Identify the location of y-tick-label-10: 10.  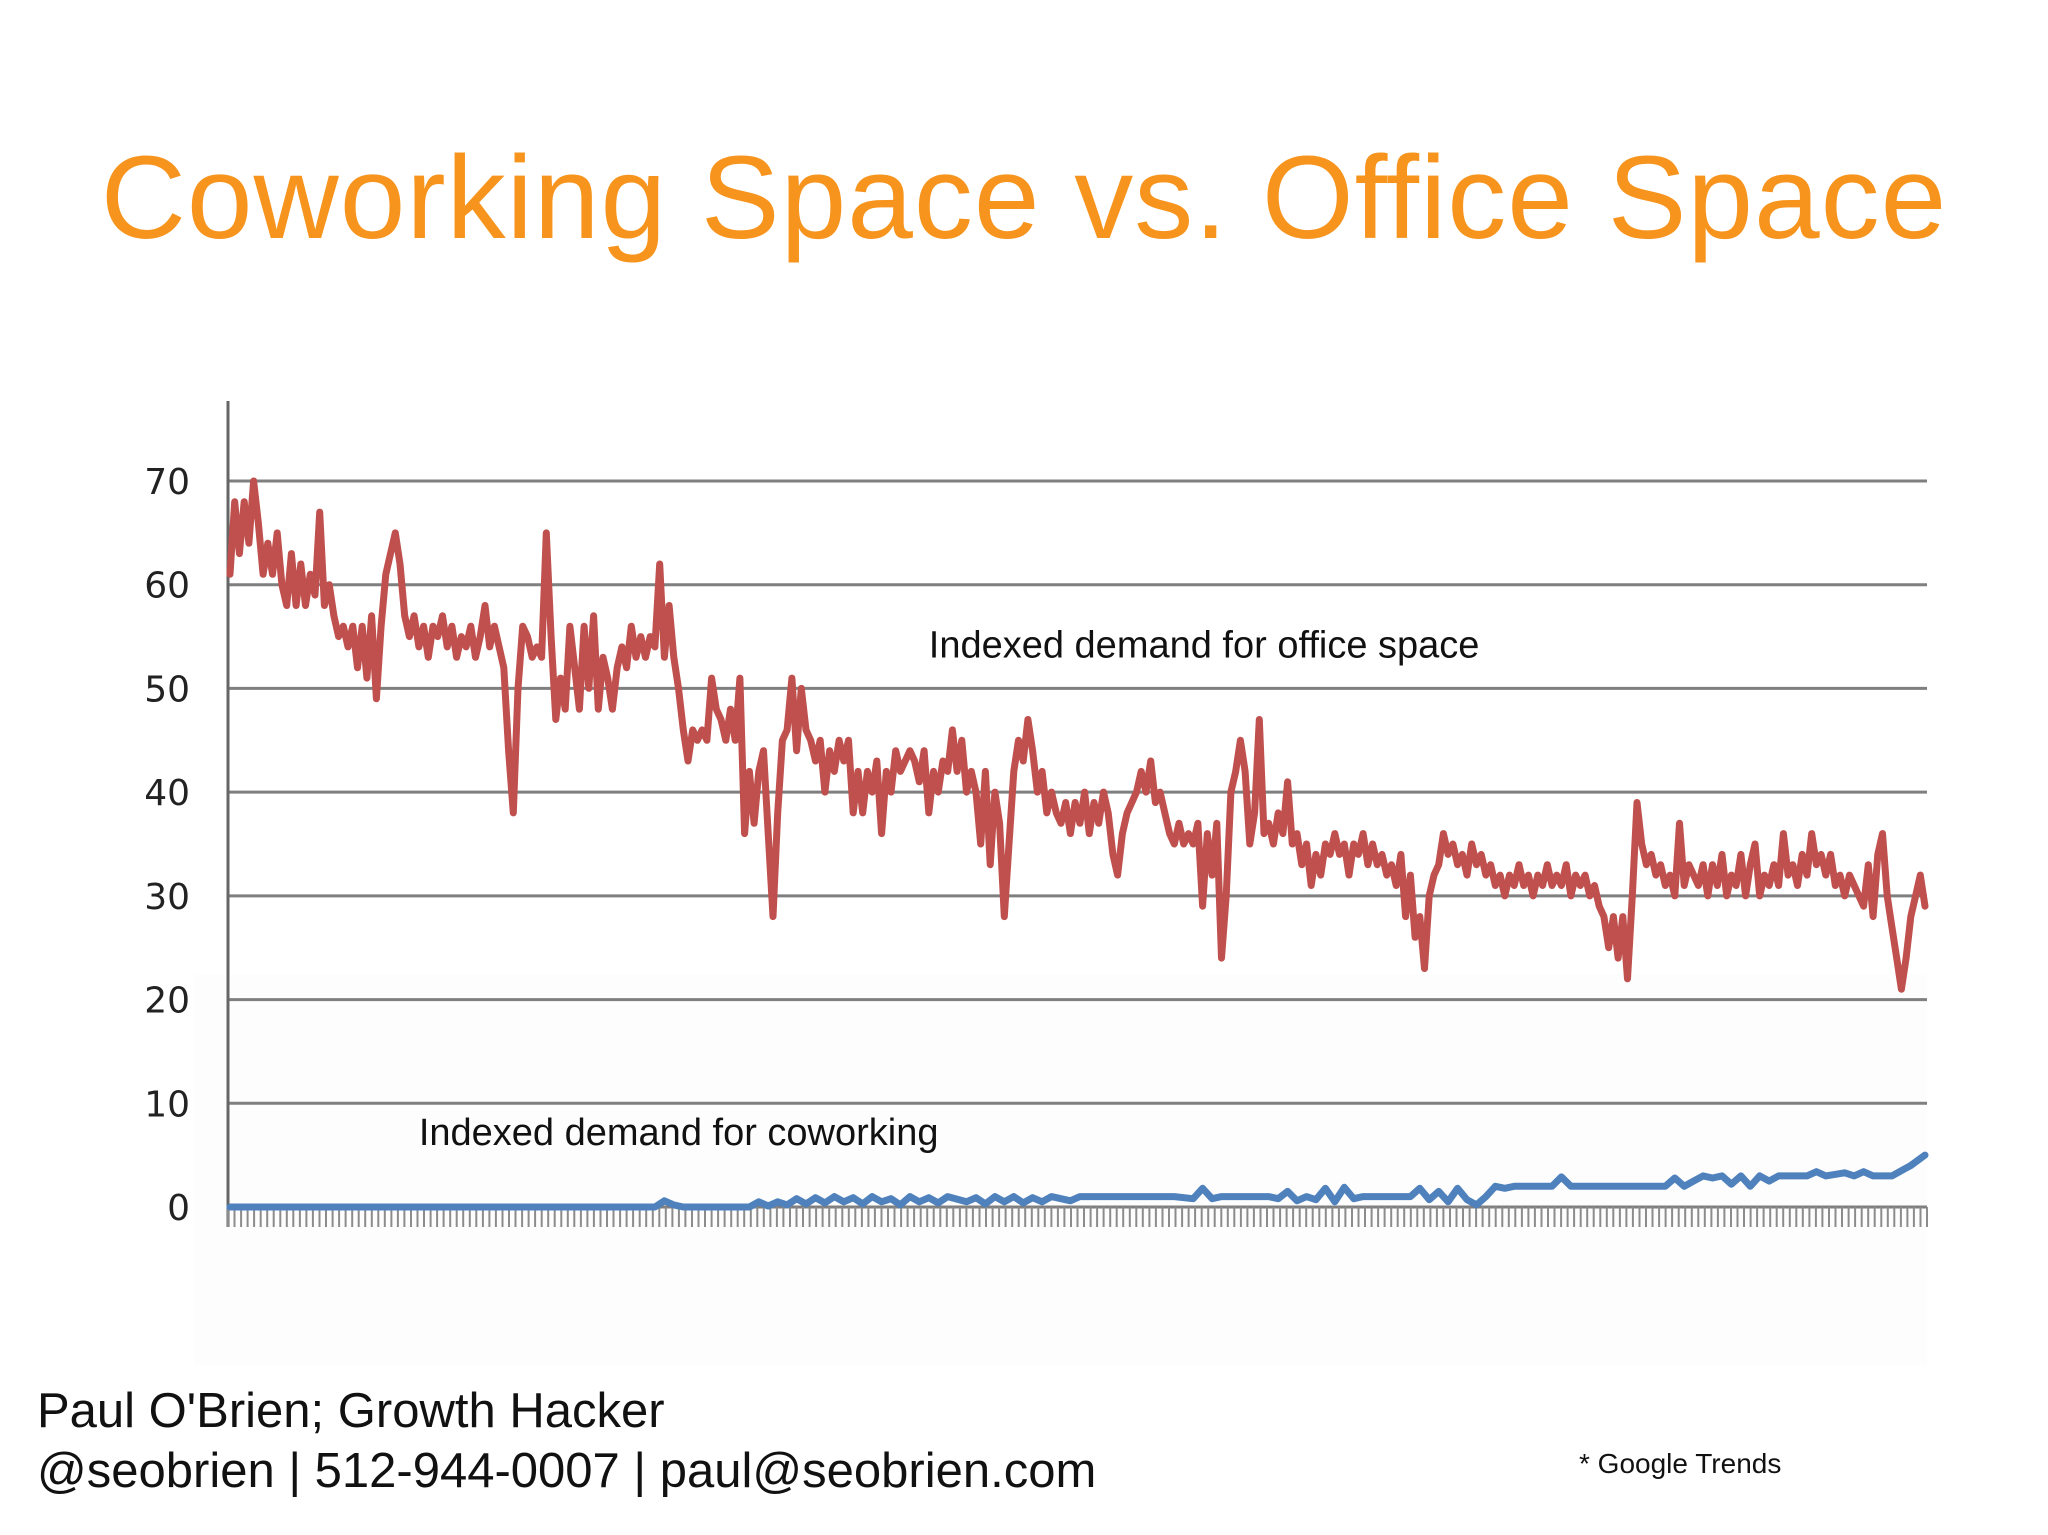
(167, 1104).